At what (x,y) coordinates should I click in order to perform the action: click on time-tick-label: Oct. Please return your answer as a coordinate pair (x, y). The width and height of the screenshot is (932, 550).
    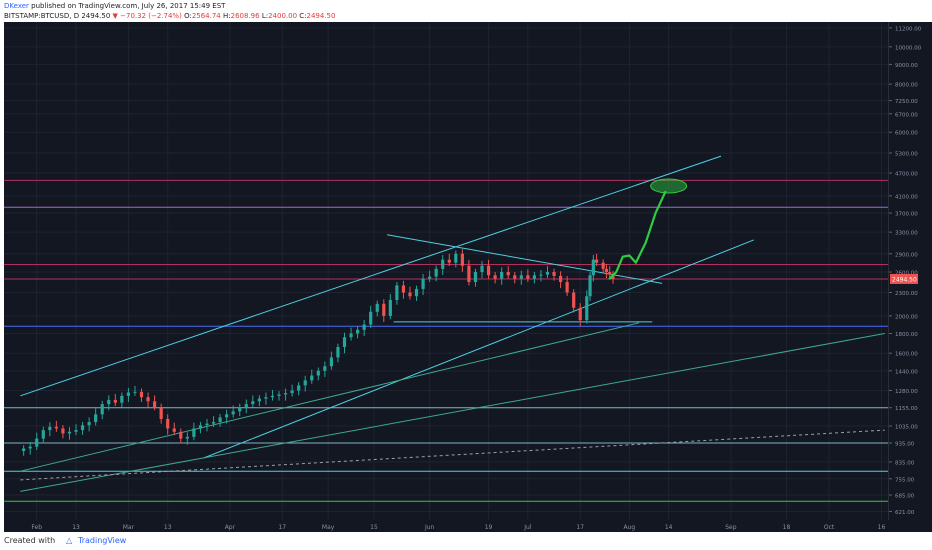
    Looking at the image, I should click on (829, 527).